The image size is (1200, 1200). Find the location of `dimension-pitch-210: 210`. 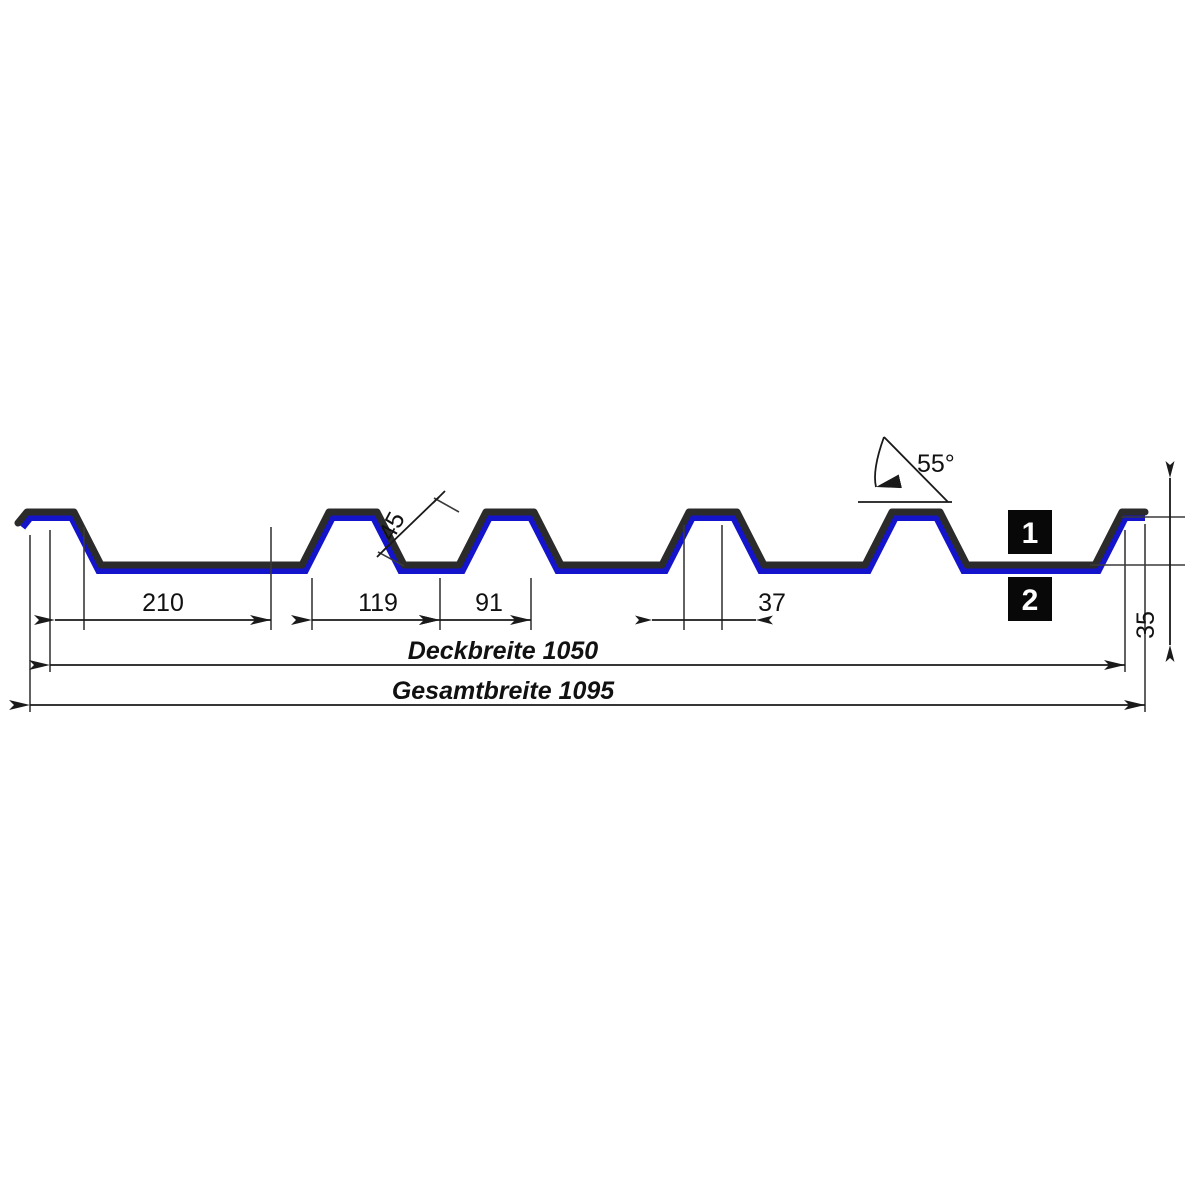

dimension-pitch-210: 210 is located at coordinates (152, 607).